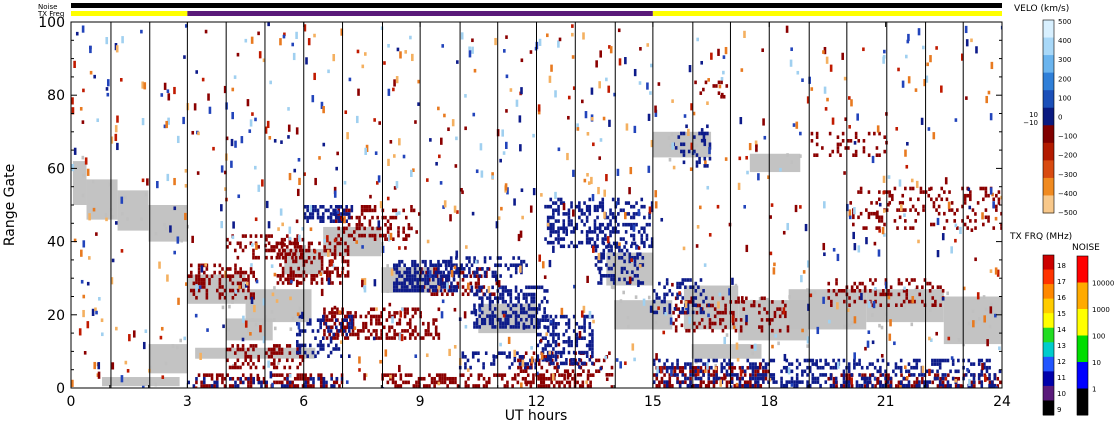 This screenshot has height=439, width=1118. Describe the element at coordinates (1048, 81) in the screenshot. I see `velo-scale-swatch` at that location.